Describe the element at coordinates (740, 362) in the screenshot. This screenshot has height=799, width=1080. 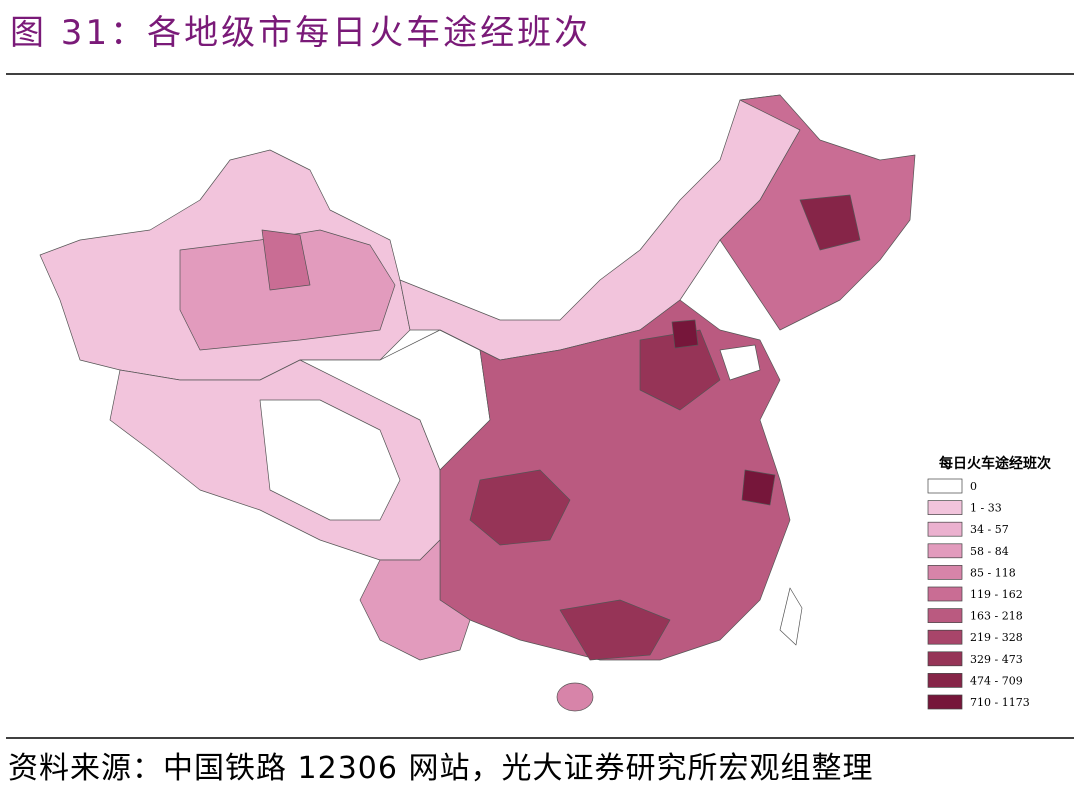
I see `region-shandong-sea` at that location.